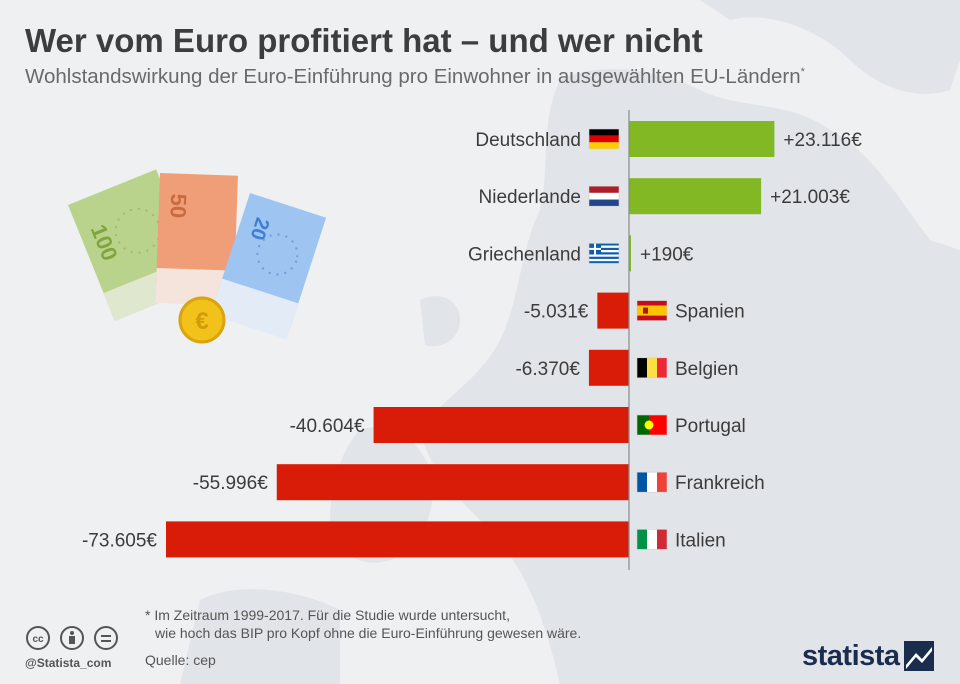  I want to click on svg-text: cc, so click(38, 639).